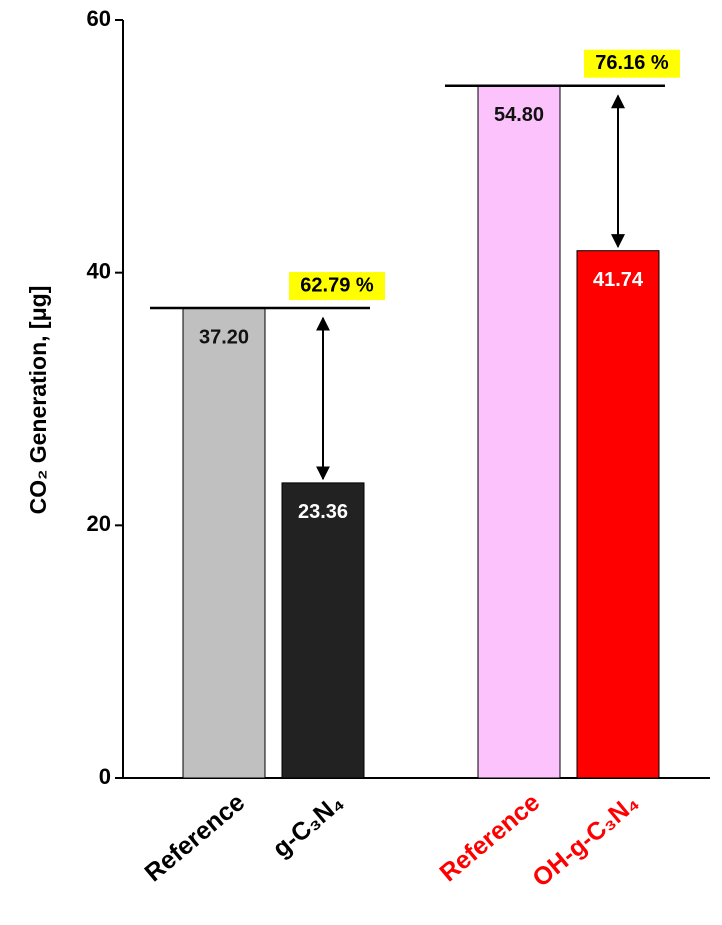  What do you see at coordinates (105, 776) in the screenshot?
I see `y-tick-label: 0` at bounding box center [105, 776].